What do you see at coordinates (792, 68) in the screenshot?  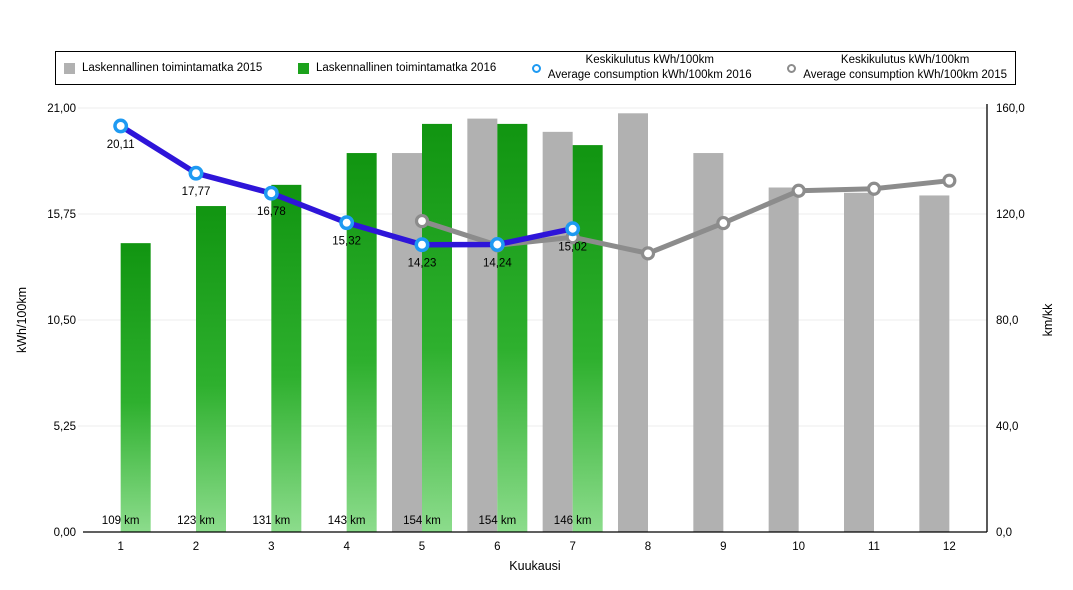 I see `line-marker-2015-icon` at bounding box center [792, 68].